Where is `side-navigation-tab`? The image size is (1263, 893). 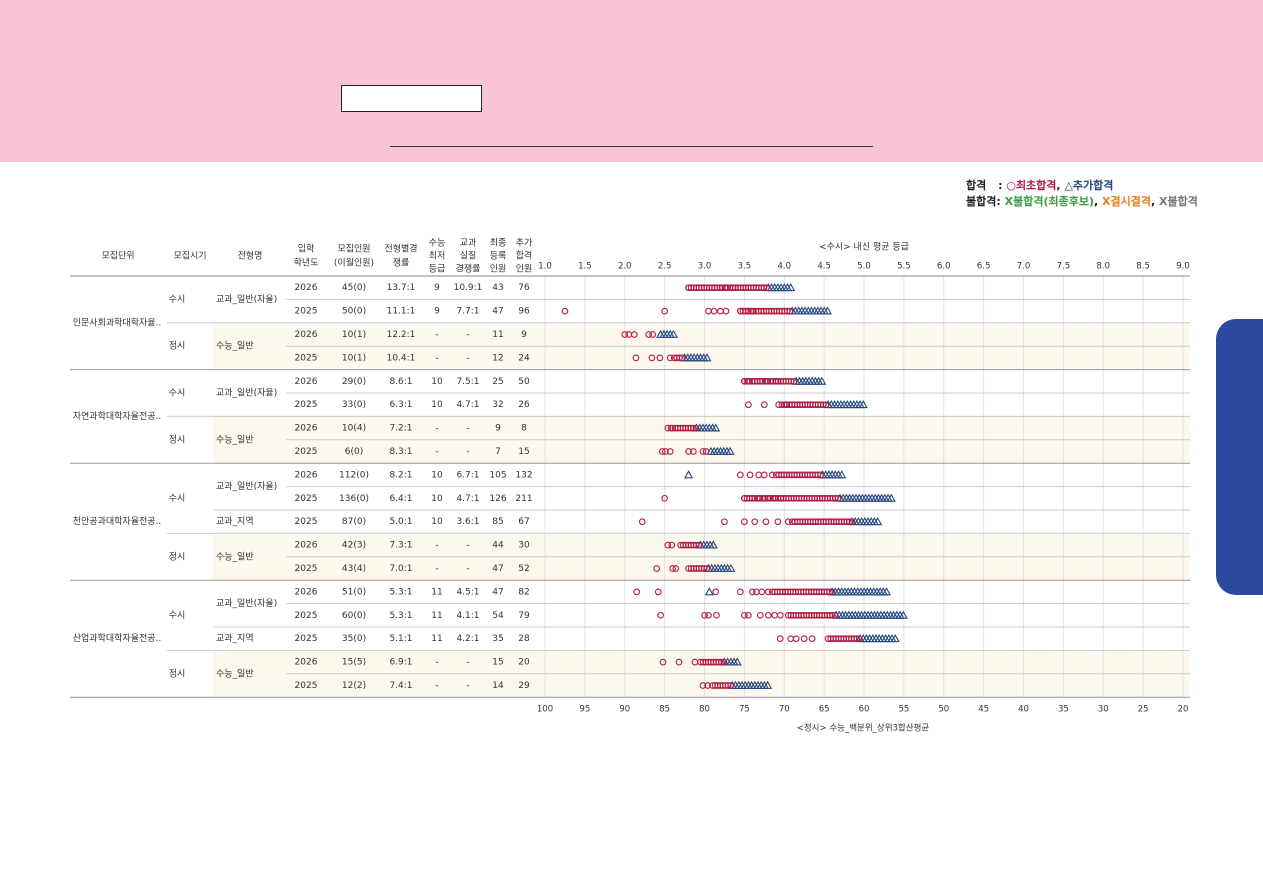
side-navigation-tab is located at coordinates (1239, 457).